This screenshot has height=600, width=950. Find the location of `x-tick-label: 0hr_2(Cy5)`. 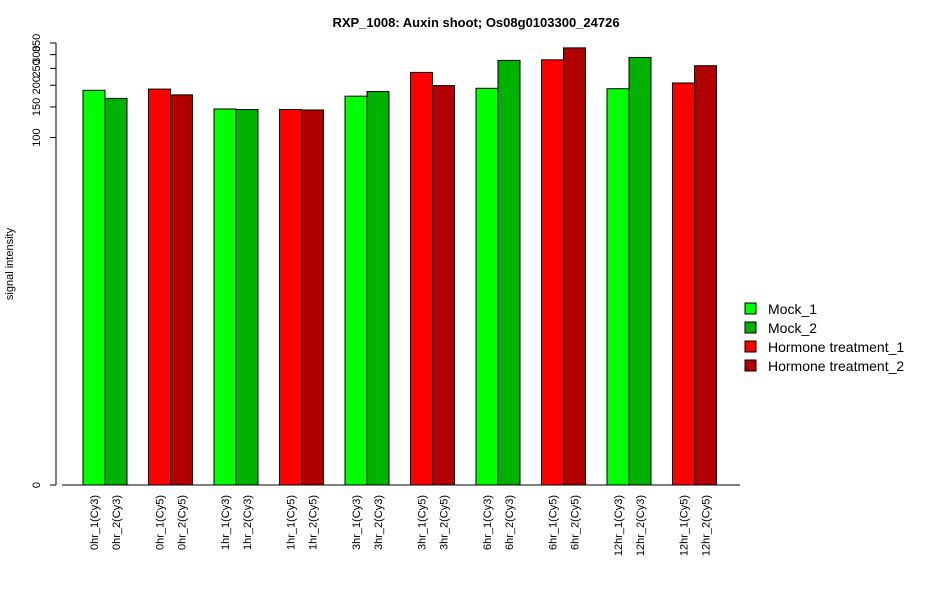

x-tick-label: 0hr_2(Cy5) is located at coordinates (183, 522).